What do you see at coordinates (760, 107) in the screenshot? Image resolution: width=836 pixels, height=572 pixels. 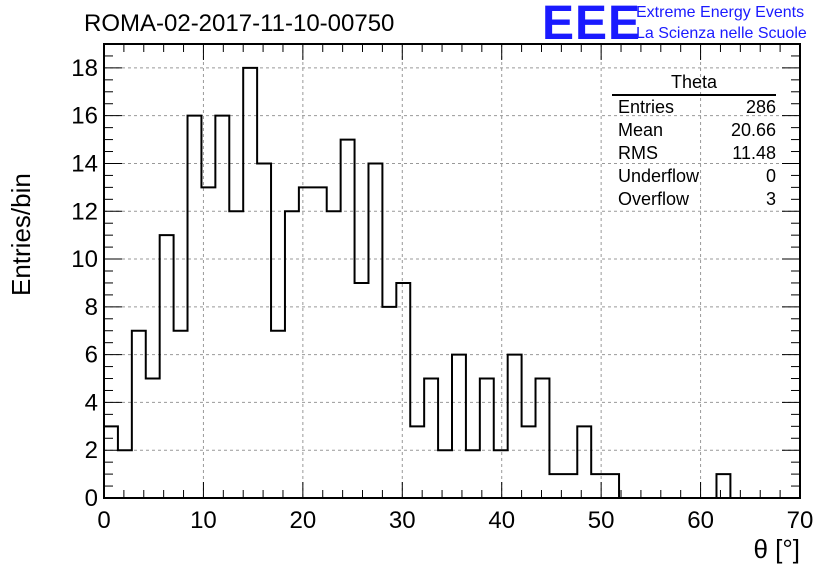 I see `stats-value: 286` at bounding box center [760, 107].